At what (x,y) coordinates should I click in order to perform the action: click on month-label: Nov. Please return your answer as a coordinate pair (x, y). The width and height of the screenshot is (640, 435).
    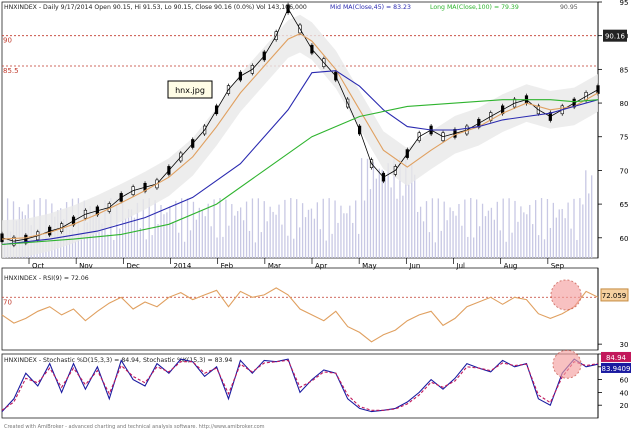
    Looking at the image, I should click on (86, 266).